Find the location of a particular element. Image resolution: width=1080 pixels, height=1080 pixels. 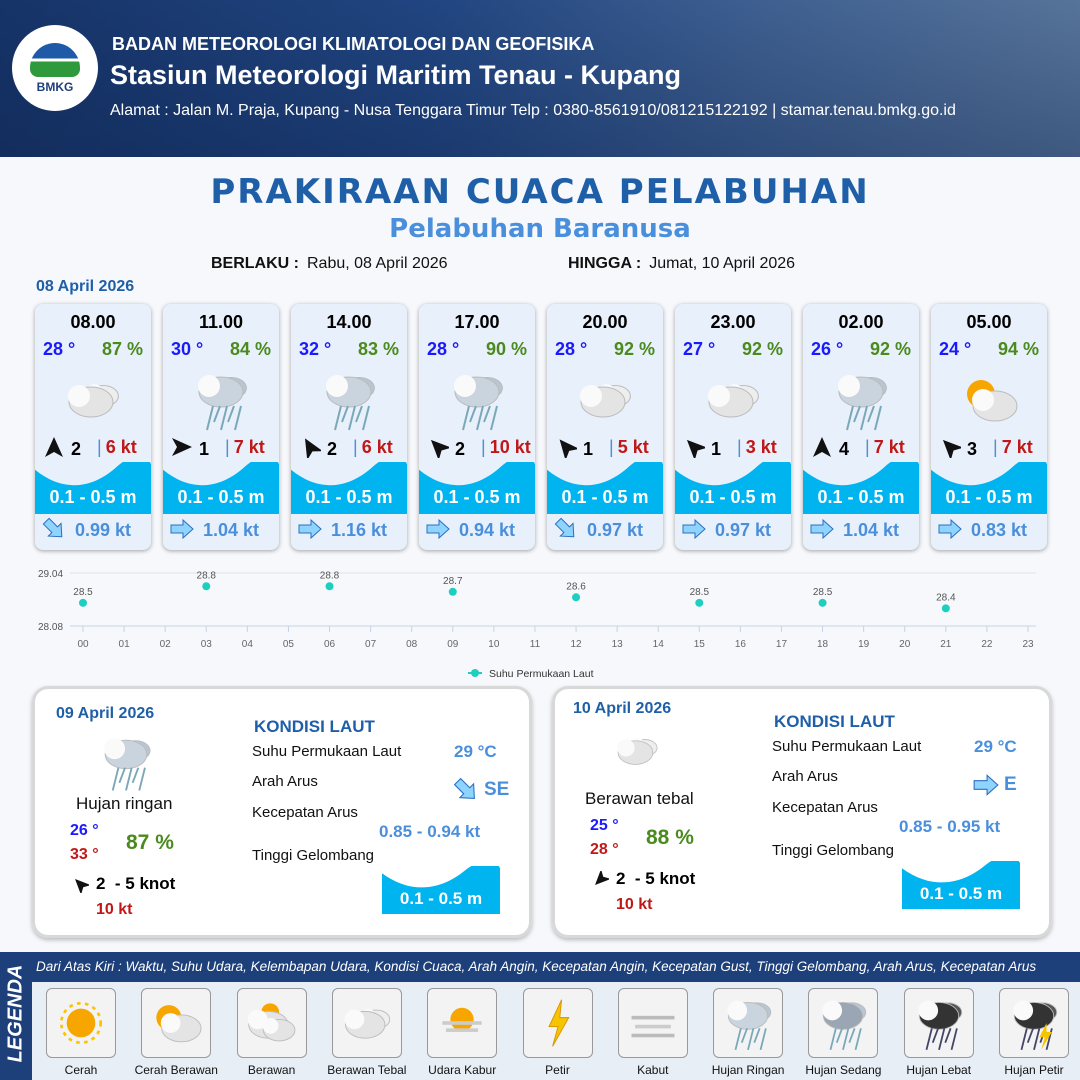

forecast-card: 20.00 28 ° 92 % 1 | 5 kt 0.1 - 0.5 m 0.97 kt is located at coordinates (605, 427).